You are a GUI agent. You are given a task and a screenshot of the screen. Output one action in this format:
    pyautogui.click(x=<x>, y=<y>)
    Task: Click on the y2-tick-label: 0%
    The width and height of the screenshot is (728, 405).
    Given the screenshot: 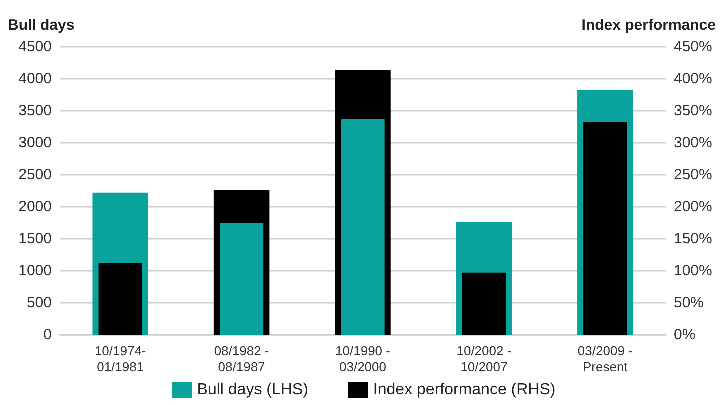 What is the action you would take?
    pyautogui.click(x=685, y=335)
    